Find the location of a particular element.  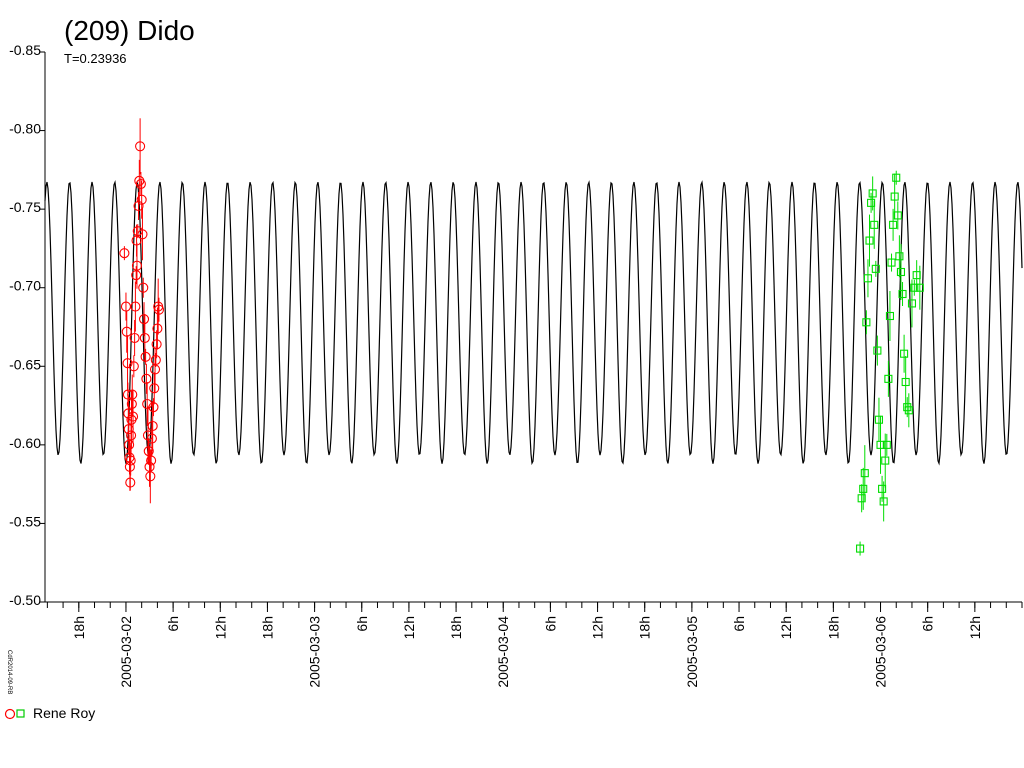

y-tick-label: -0.85 is located at coordinates (25, 50).